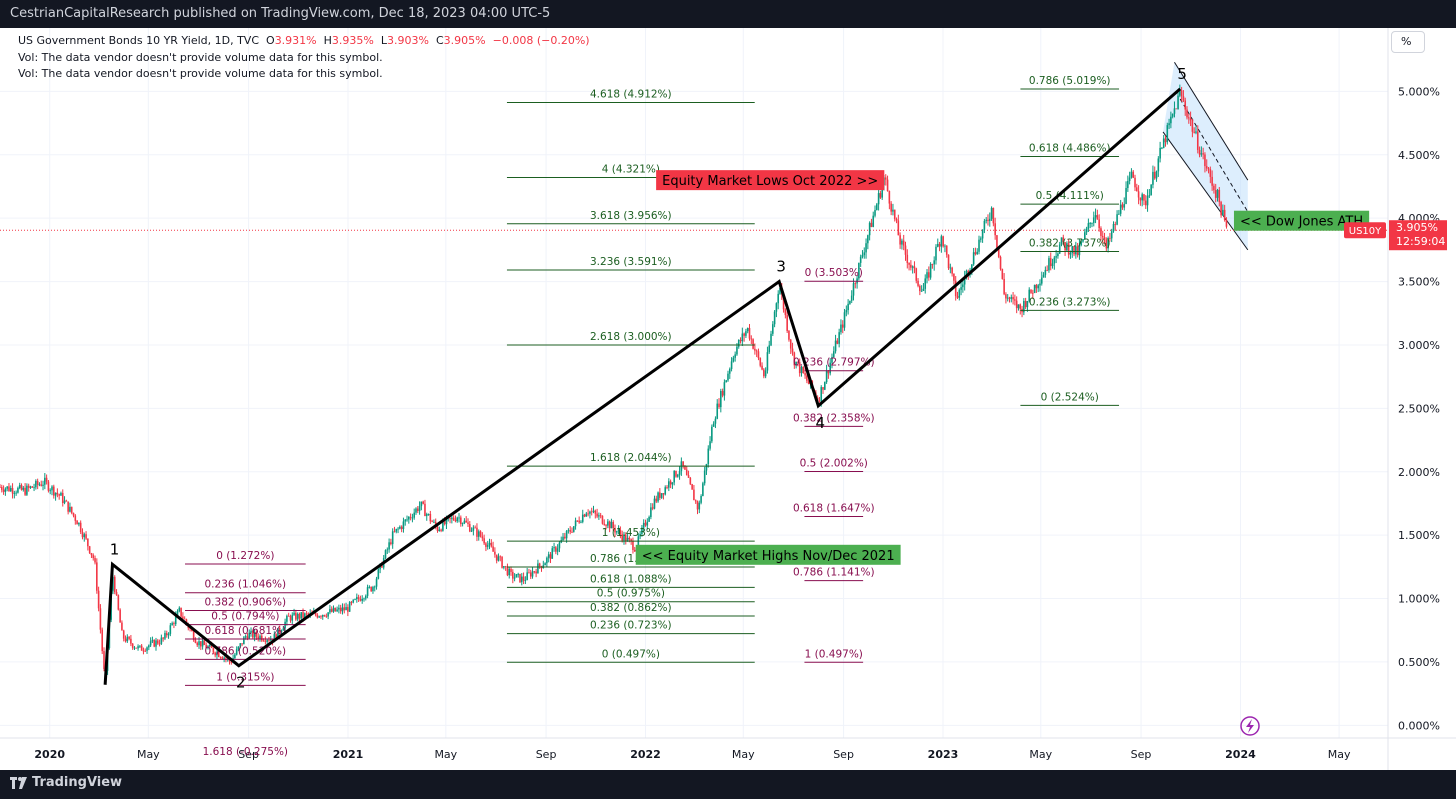 This screenshot has width=1456, height=799. I want to click on annotation-text: Equity Market Lows Oct 2022 >>, so click(770, 181).